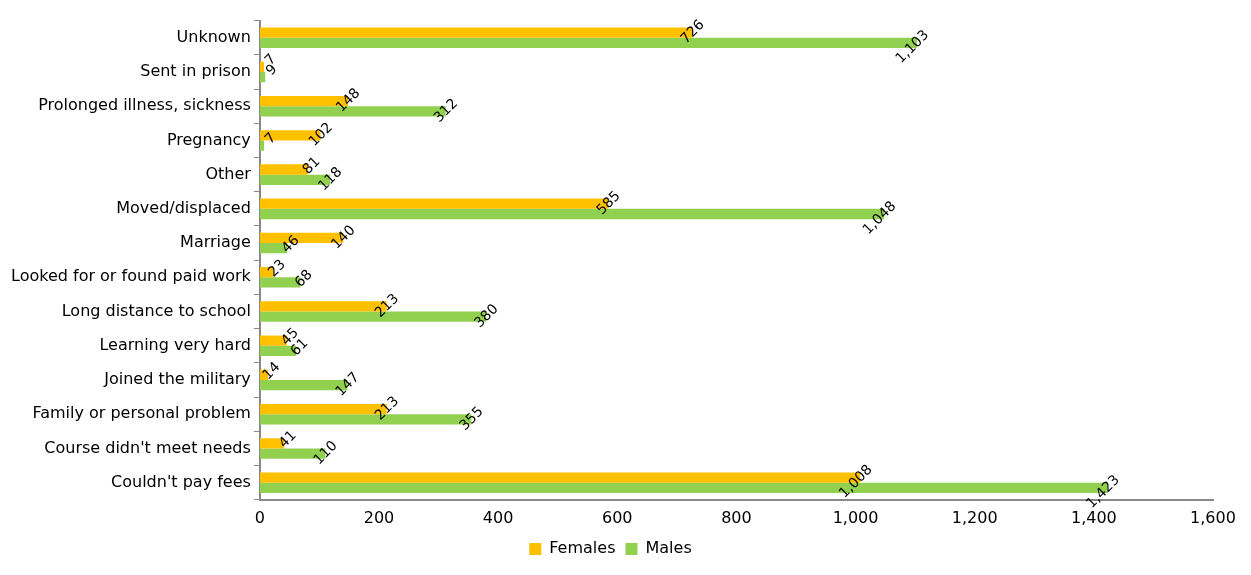 The image size is (1251, 575). I want to click on y-tick-label: Course didn't meet needs, so click(147, 447).